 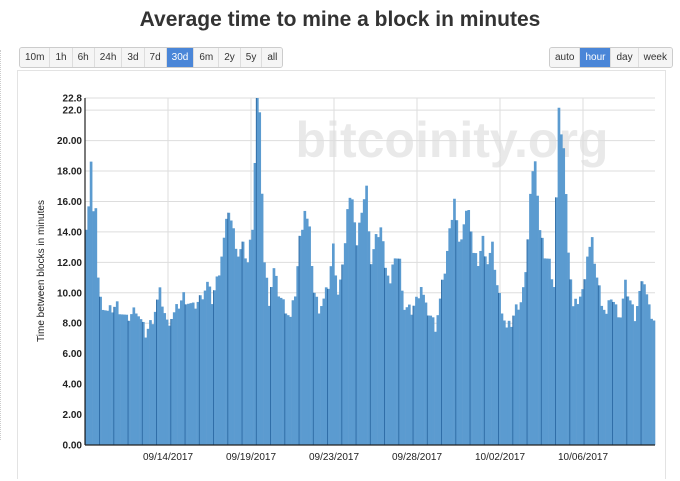 I want to click on range-button-5y: 5y, so click(x=251, y=57).